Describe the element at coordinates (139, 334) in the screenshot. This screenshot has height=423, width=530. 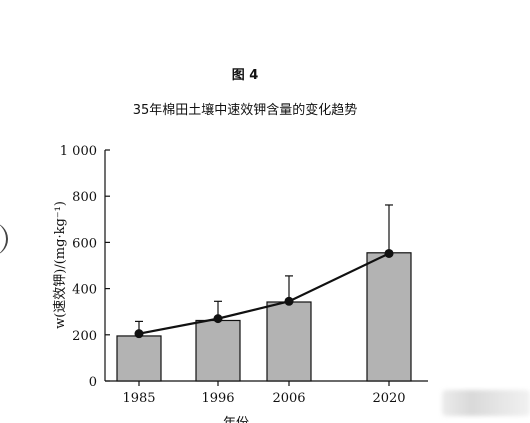
I see `trend-point-1985` at that location.